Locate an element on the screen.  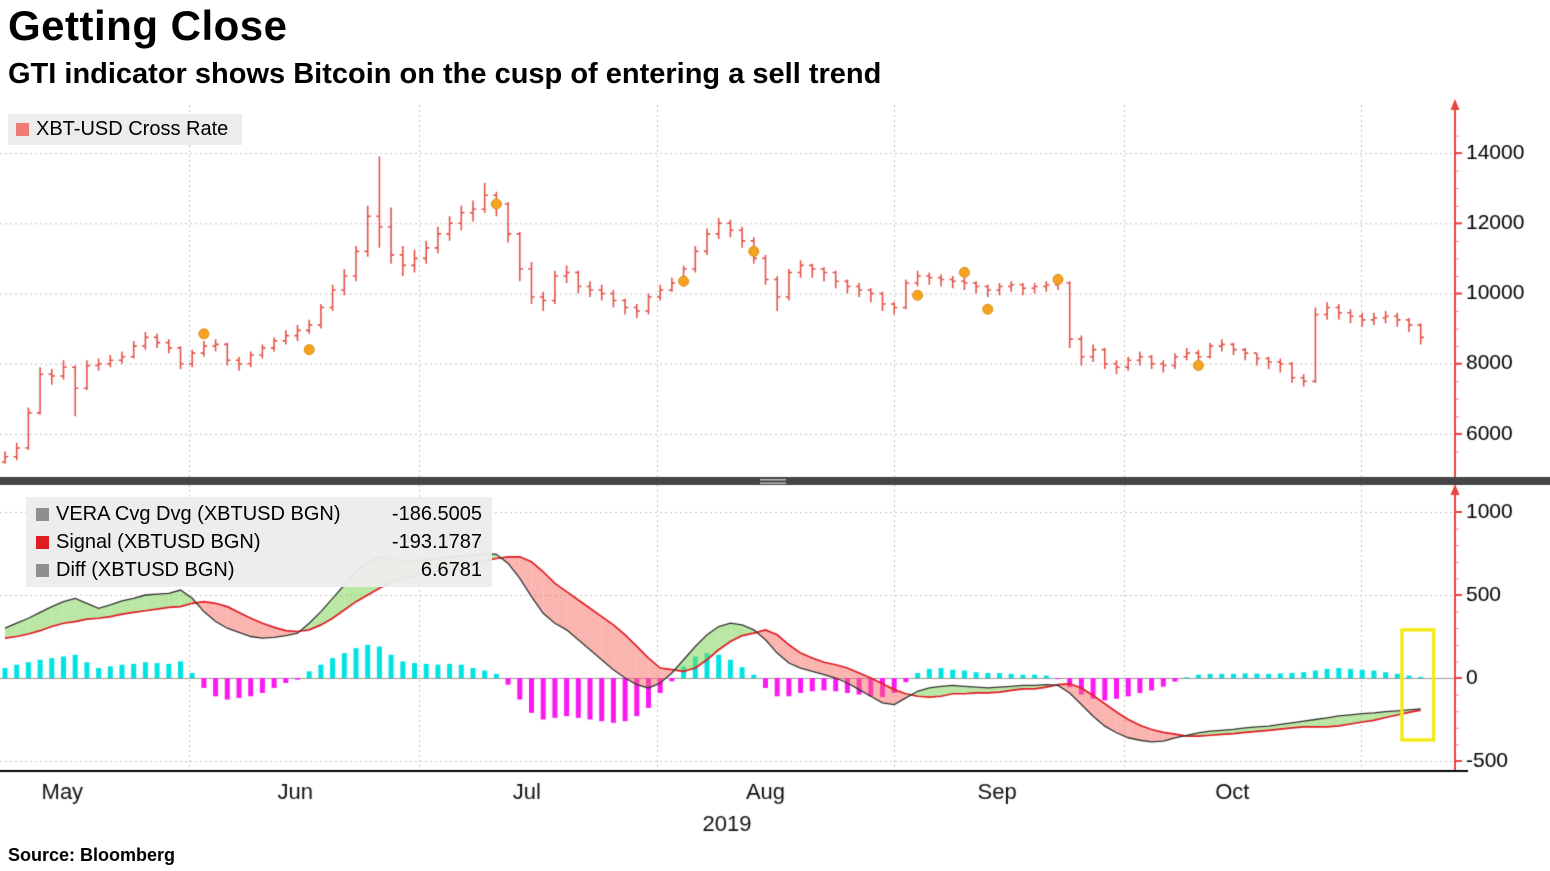
vera-label: VERA Cvg Dvg (XBTUSD BGN) is located at coordinates (198, 514).